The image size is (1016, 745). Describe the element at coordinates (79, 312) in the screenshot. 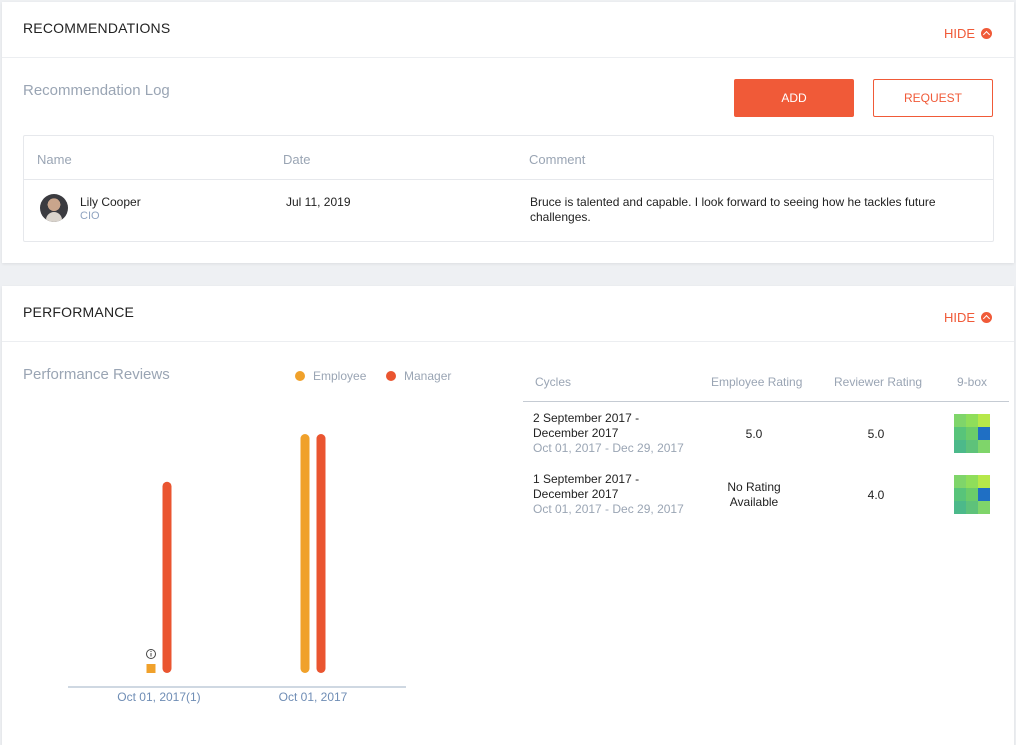

I see `performance-title: PERFORMANCE` at that location.